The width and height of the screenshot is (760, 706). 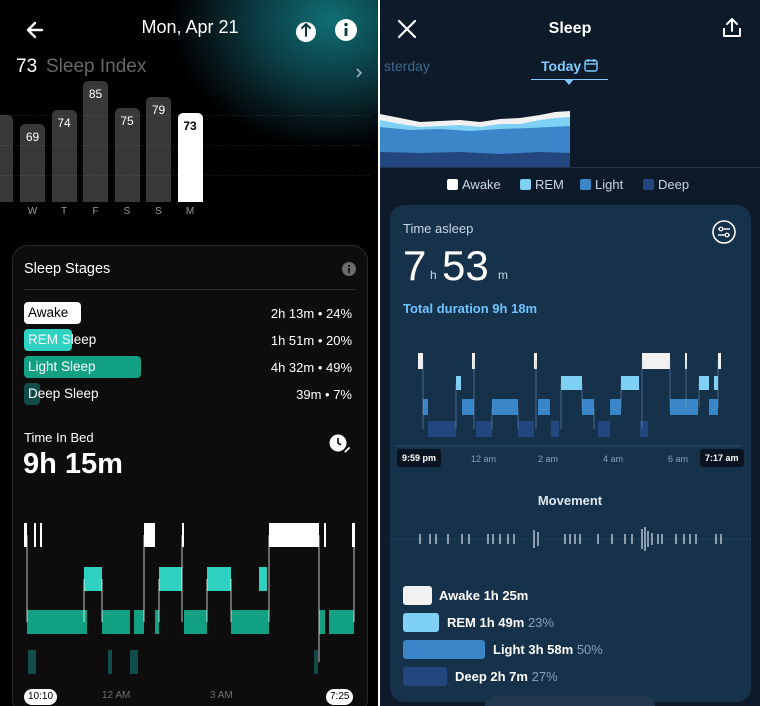 I want to click on stage-value-awake: 2h 13m • 24%, so click(x=311, y=313).